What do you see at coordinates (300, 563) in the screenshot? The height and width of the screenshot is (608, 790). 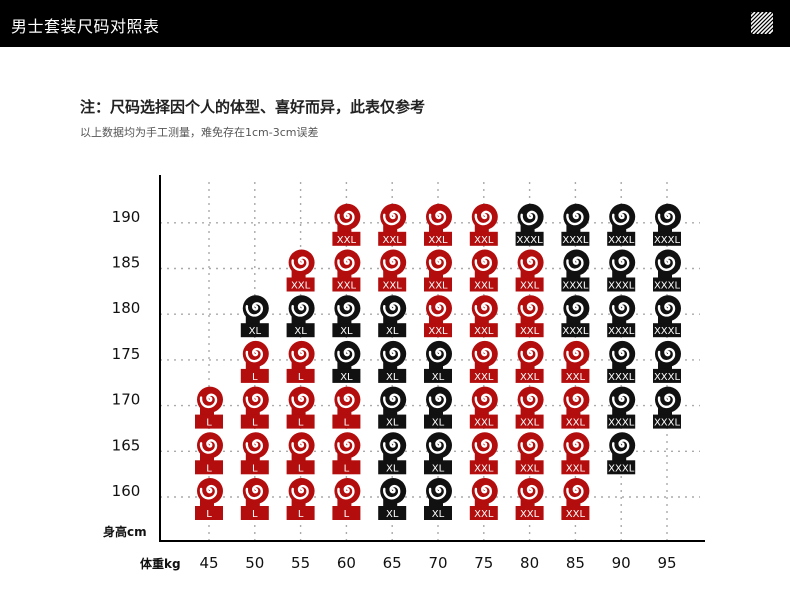 I see `x-tick-label: 55` at bounding box center [300, 563].